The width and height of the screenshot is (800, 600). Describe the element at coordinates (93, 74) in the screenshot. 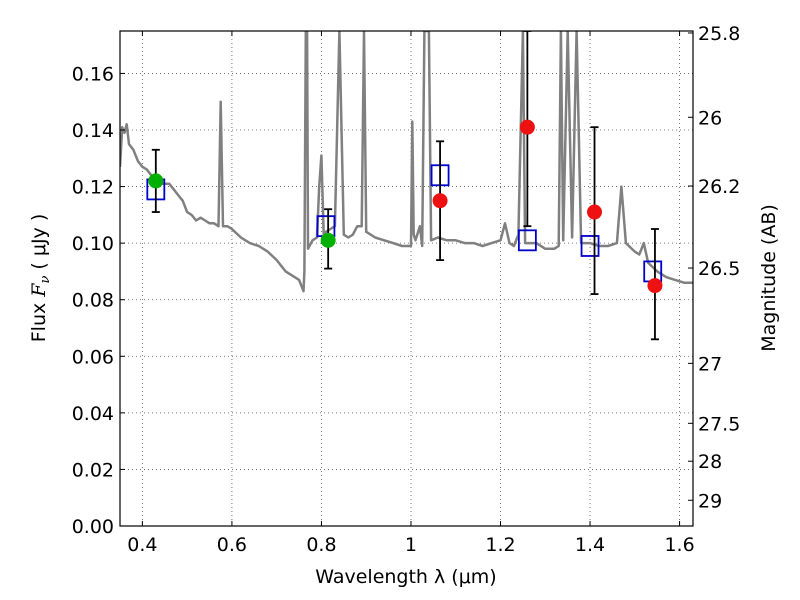

I see `y-tick-label: 0.16` at that location.